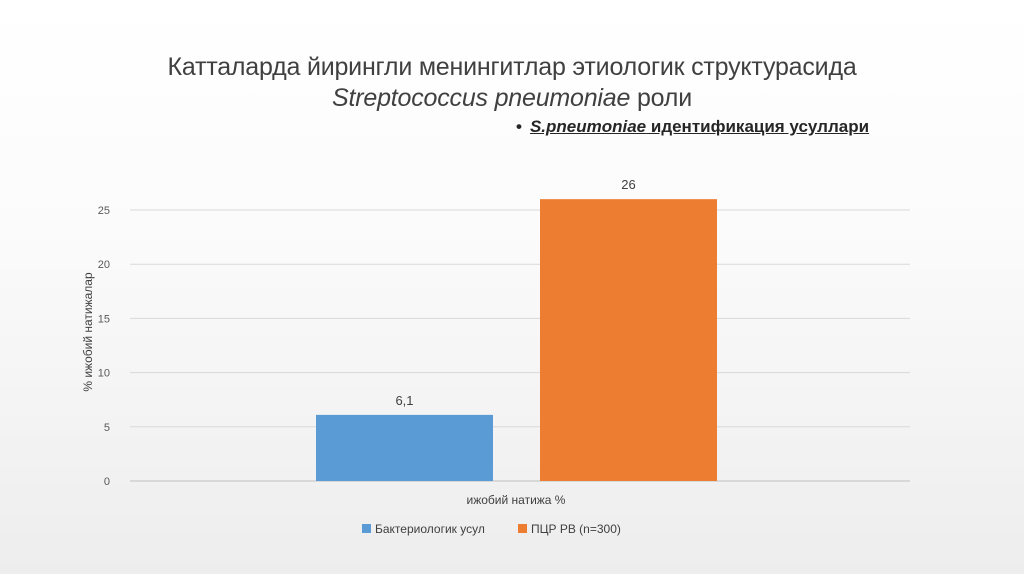 The height and width of the screenshot is (574, 1024). What do you see at coordinates (516, 500) in the screenshot?
I see `x-axis-title: ижобий натижа %` at bounding box center [516, 500].